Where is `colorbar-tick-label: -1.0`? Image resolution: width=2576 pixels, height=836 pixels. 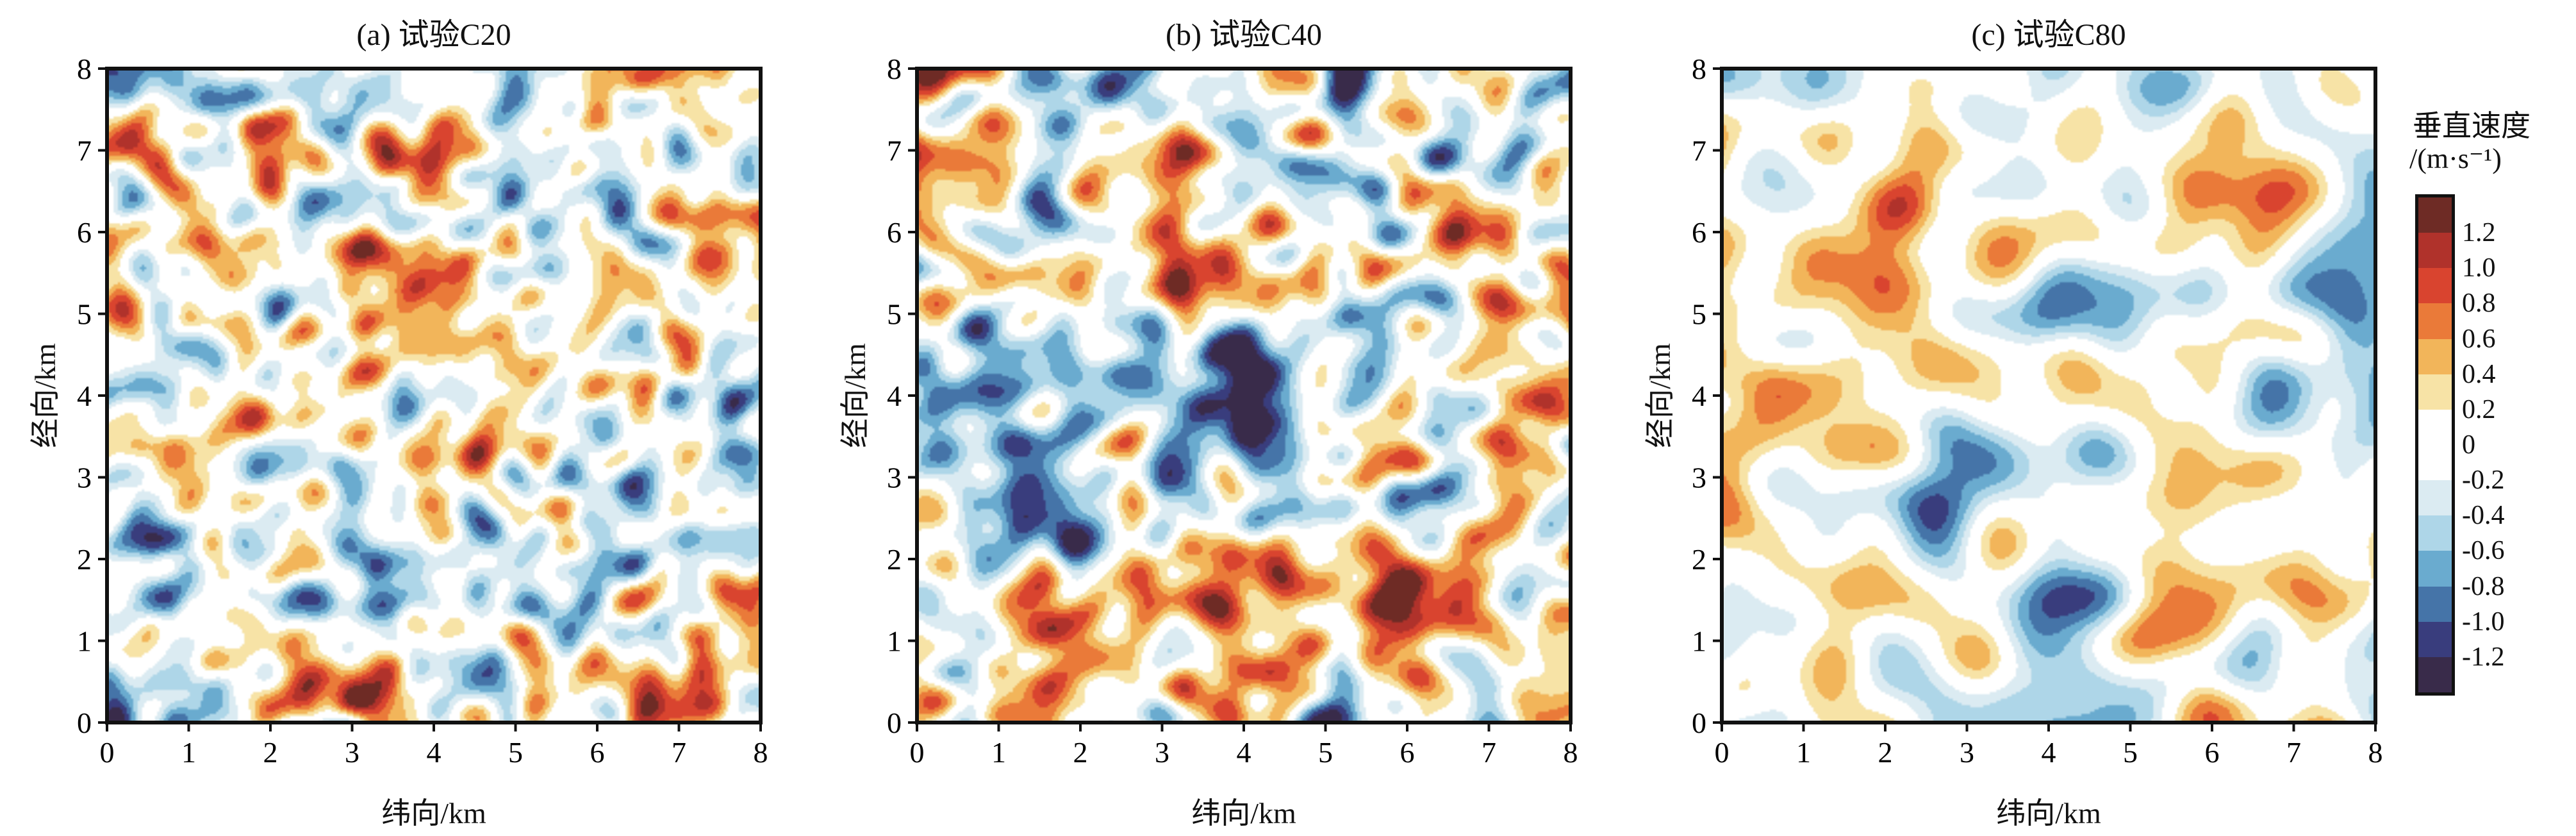
colorbar-tick-label: -1.0 is located at coordinates (2483, 621).